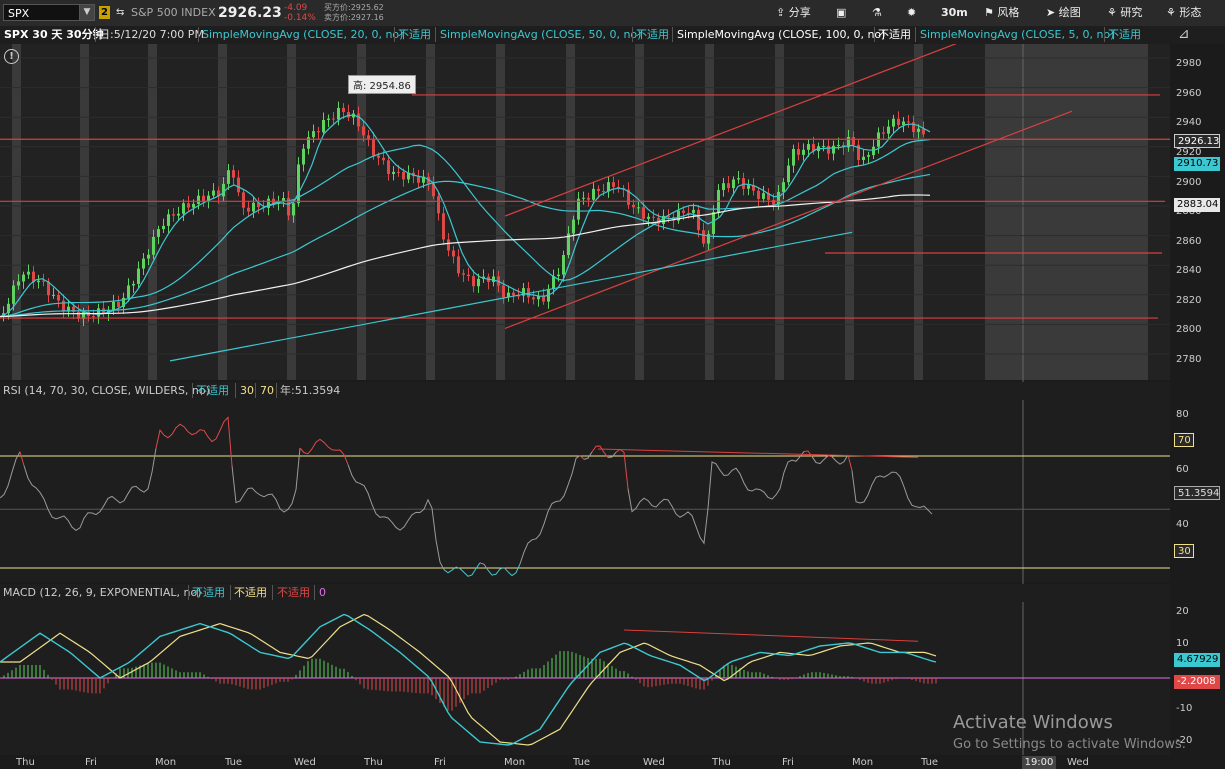  What do you see at coordinates (247, 390) in the screenshot?
I see `rsi-oversold: 30` at bounding box center [247, 390].